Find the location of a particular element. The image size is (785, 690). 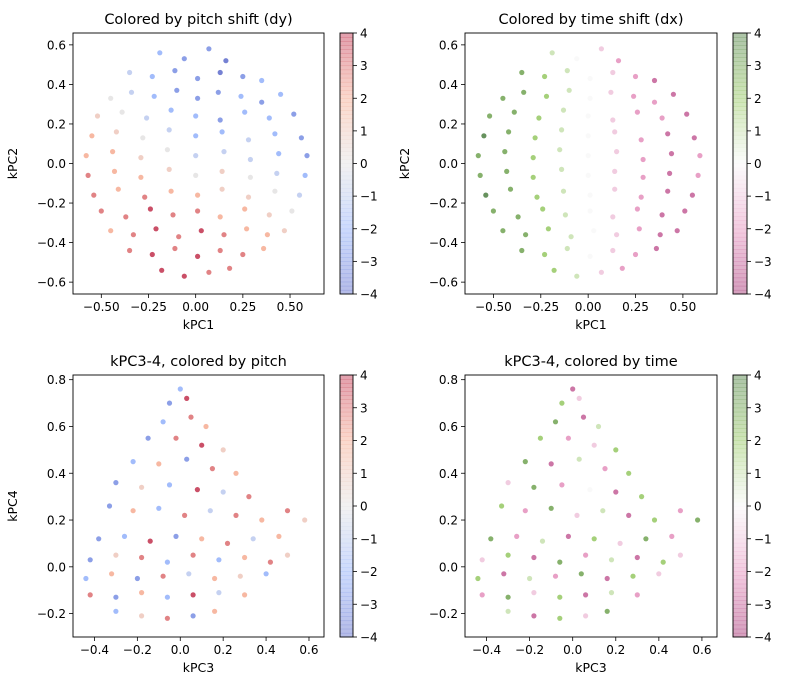

y-tick-label: 0.2 is located at coordinates (448, 521).